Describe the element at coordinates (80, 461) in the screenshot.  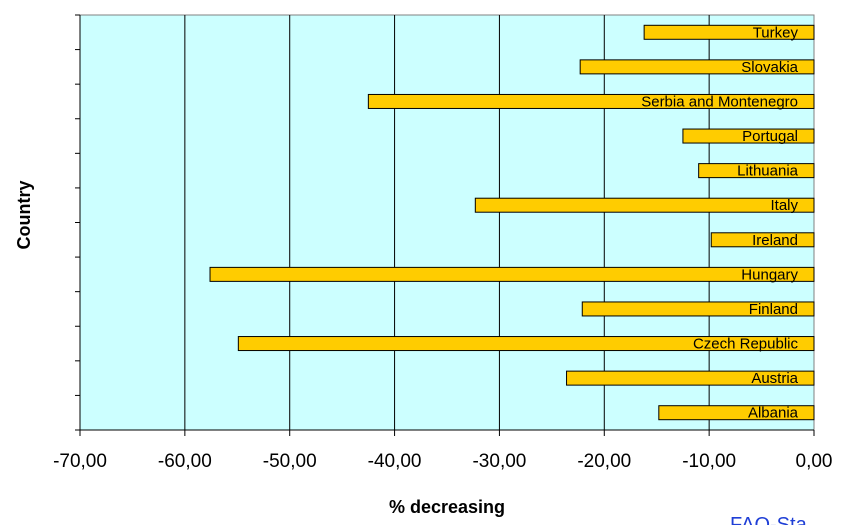
I see `x-tick-label: -70,00` at that location.